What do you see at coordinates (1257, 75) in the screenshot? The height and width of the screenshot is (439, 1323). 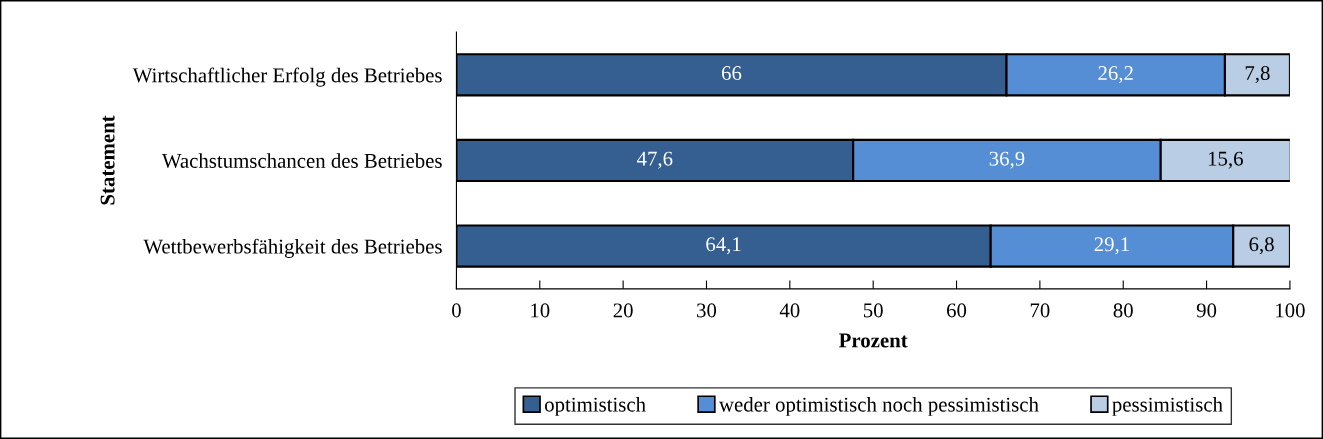 I see `data-label: 7,8` at bounding box center [1257, 75].